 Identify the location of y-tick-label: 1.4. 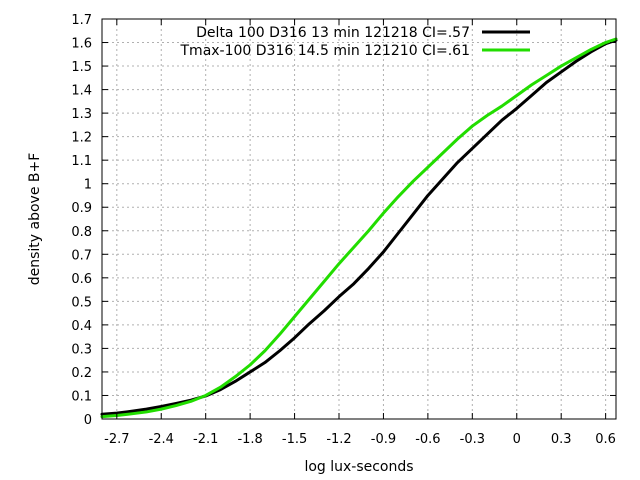
(81, 91).